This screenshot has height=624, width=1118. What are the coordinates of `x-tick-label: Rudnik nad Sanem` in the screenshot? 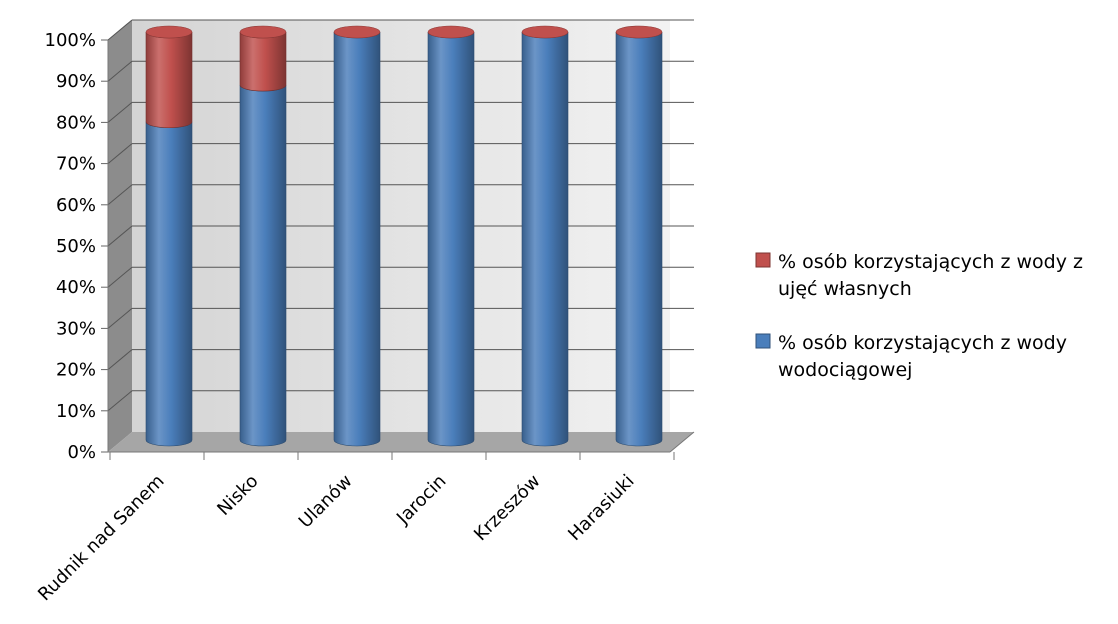 It's located at (101, 538).